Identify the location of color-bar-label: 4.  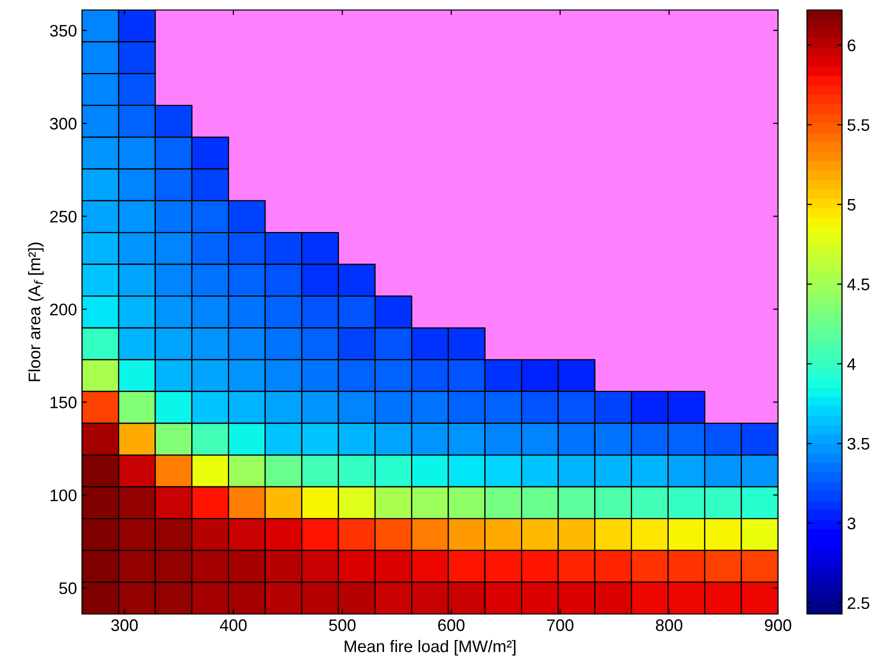
(851, 364).